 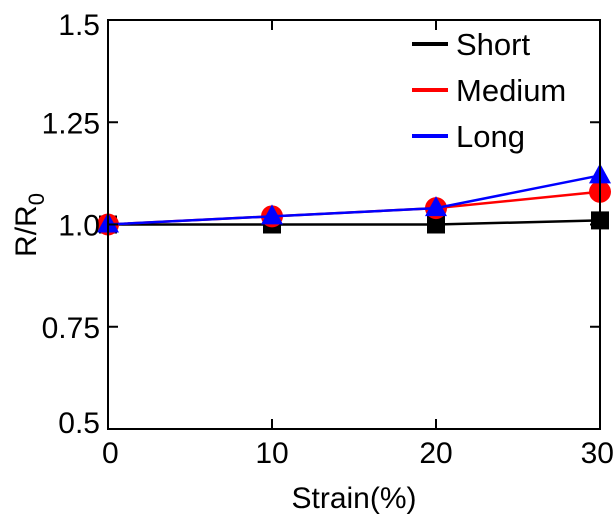 I want to click on x-tick-label: 10, so click(x=271, y=453).